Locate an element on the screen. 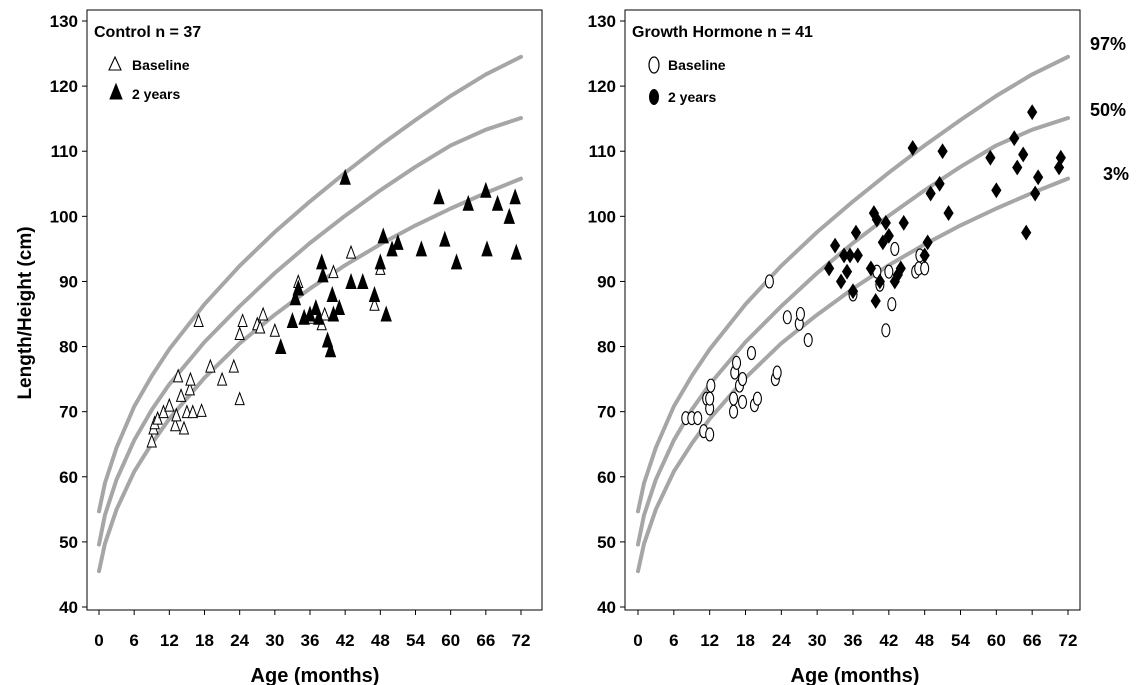 The height and width of the screenshot is (685, 1145). curve-label-97: 97% is located at coordinates (1108, 44).